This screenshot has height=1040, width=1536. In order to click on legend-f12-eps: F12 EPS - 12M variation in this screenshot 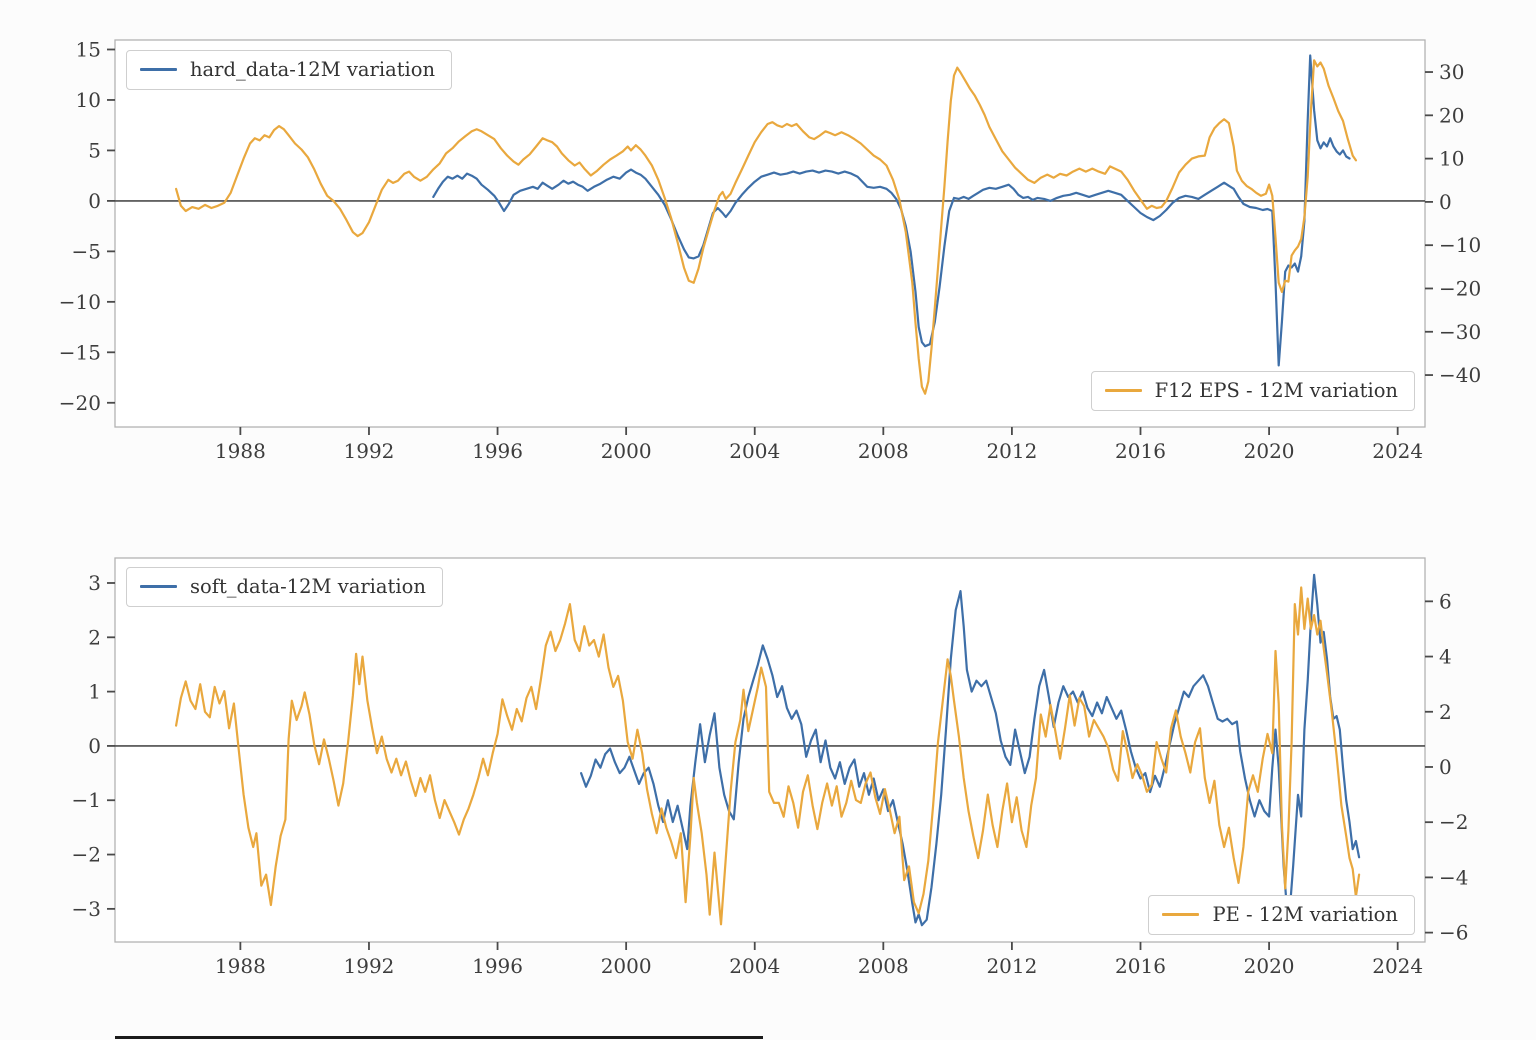, I will do `click(1252, 391)`.